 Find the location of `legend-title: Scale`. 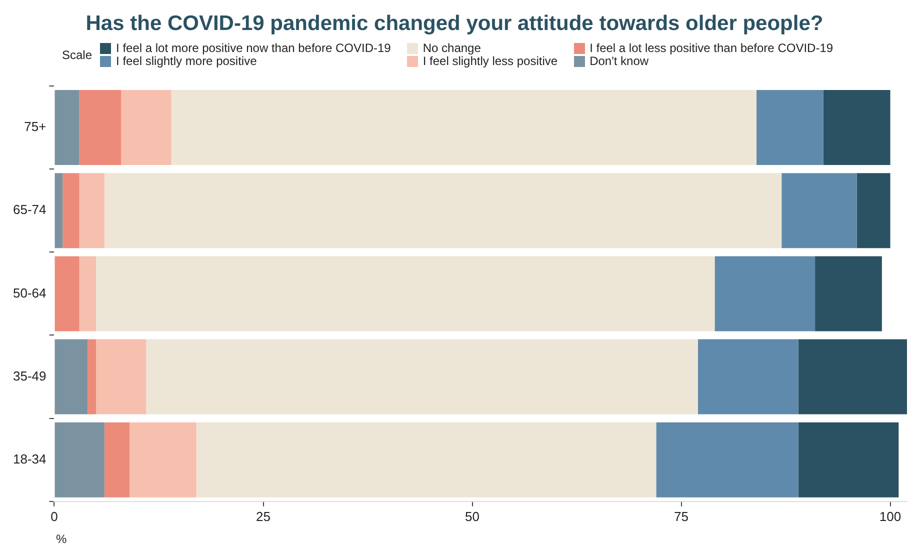

legend-title: Scale is located at coordinates (77, 55).